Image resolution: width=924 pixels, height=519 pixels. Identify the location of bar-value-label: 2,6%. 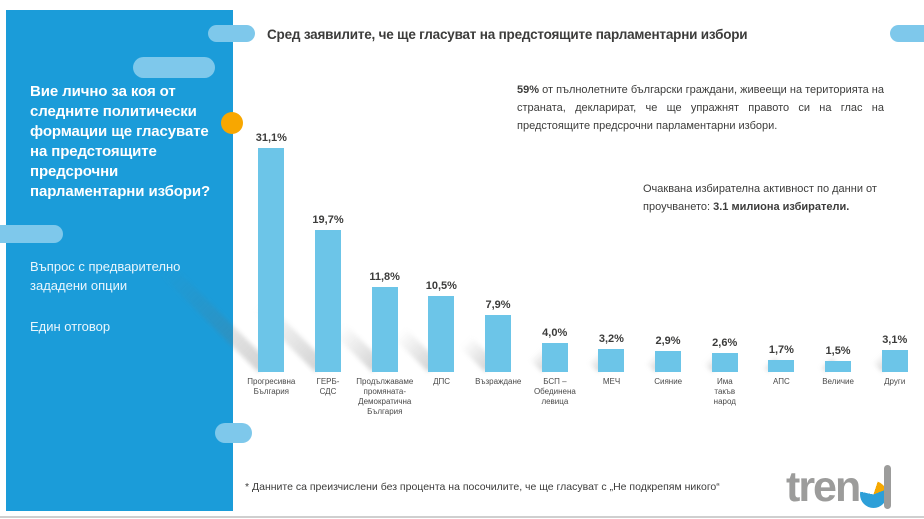
(725, 343).